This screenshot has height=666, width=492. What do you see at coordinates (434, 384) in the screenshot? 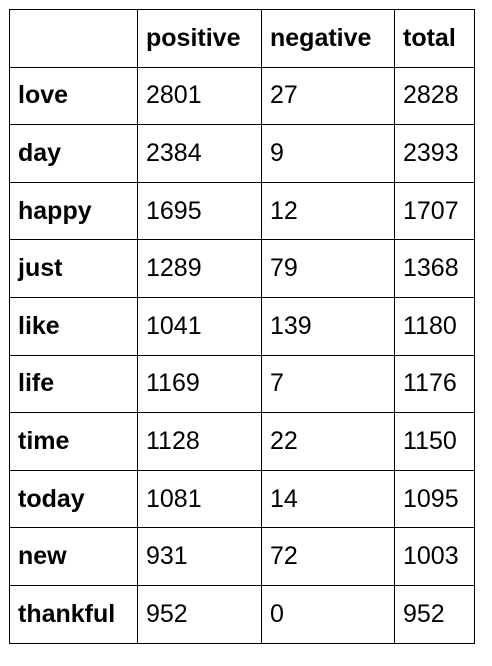
I see `total-cell: 1176` at bounding box center [434, 384].